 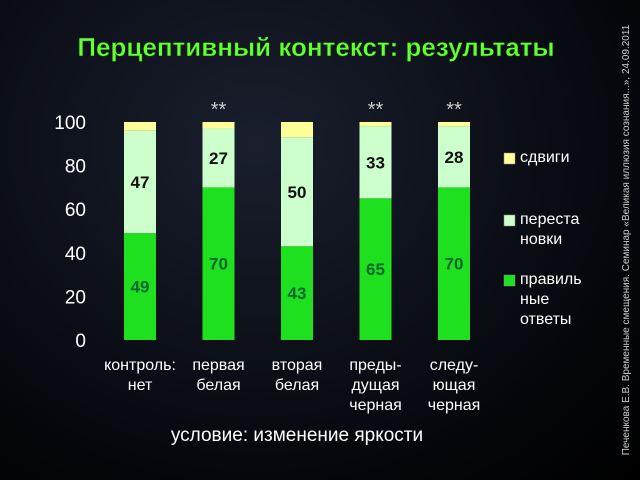 I want to click on x-tick-label: первая белая, so click(x=218, y=375).